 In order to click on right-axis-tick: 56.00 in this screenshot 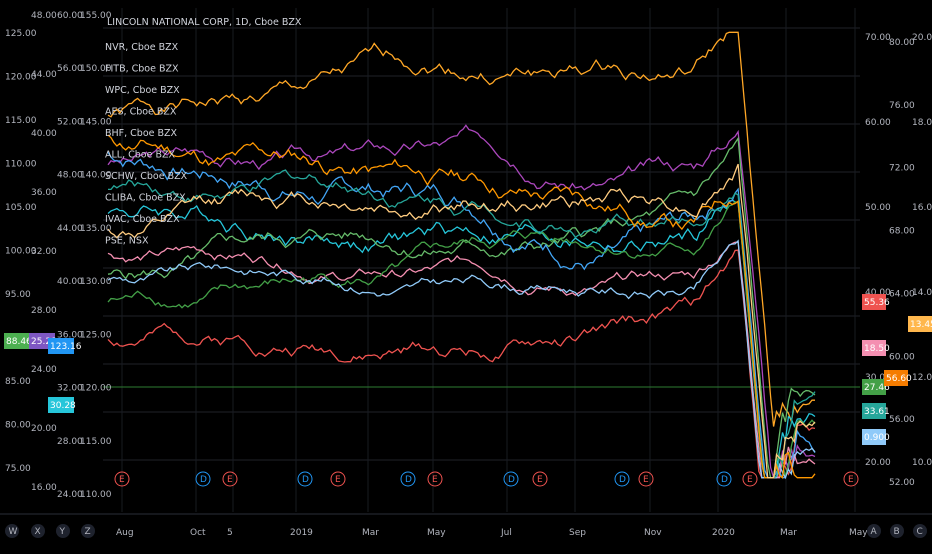, I will do `click(902, 420)`.